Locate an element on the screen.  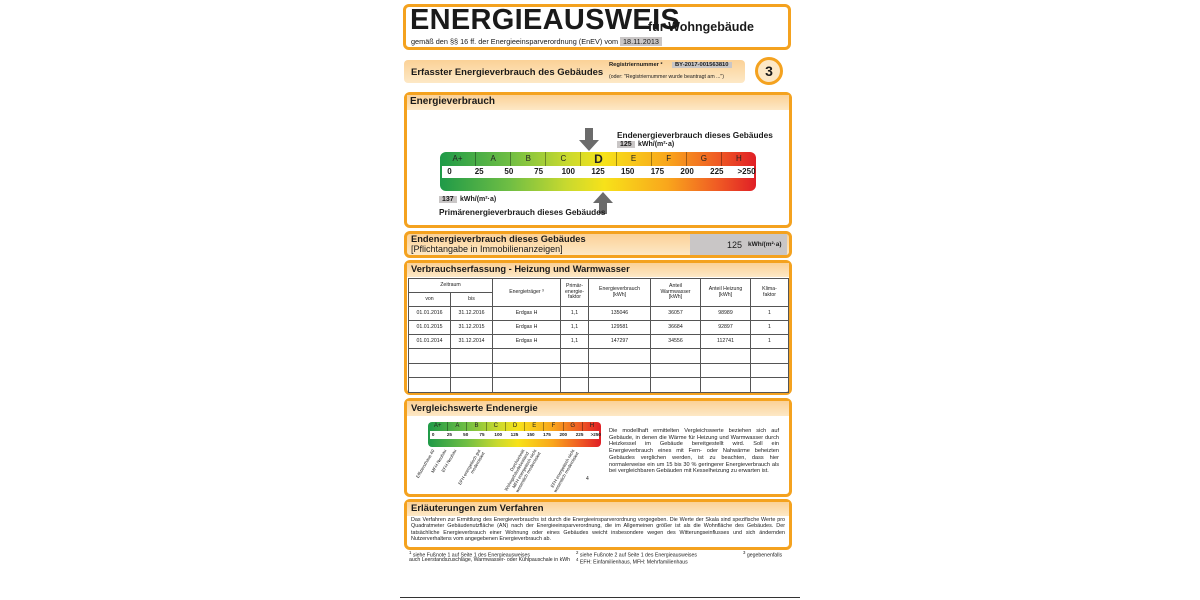
comparison-title: Vergleichswerte Endenergie is located at coordinates (474, 408).